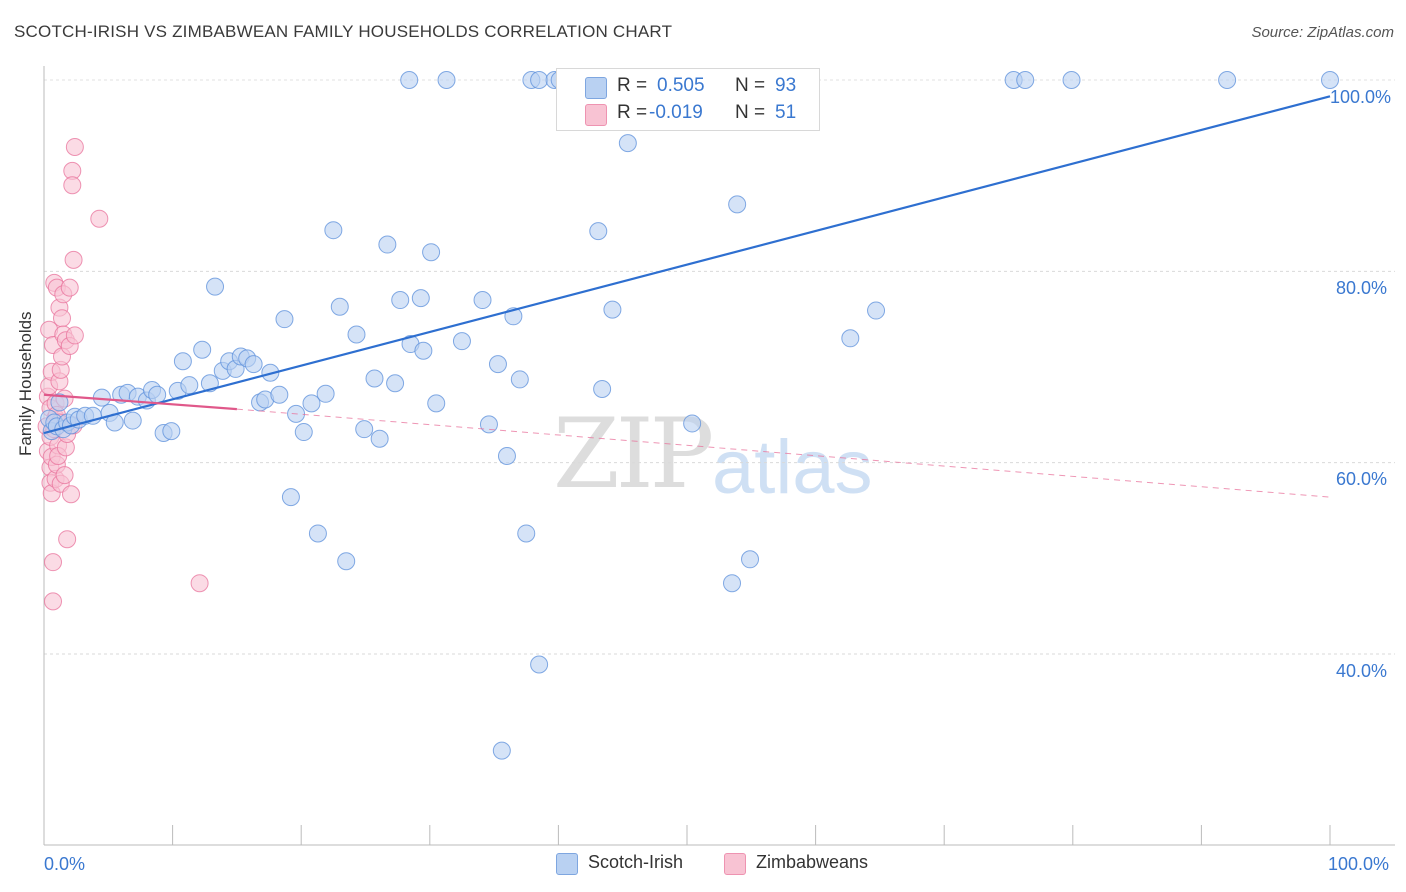  Describe the element at coordinates (25, 383) in the screenshot. I see `y-axis-label: Family Households` at that location.